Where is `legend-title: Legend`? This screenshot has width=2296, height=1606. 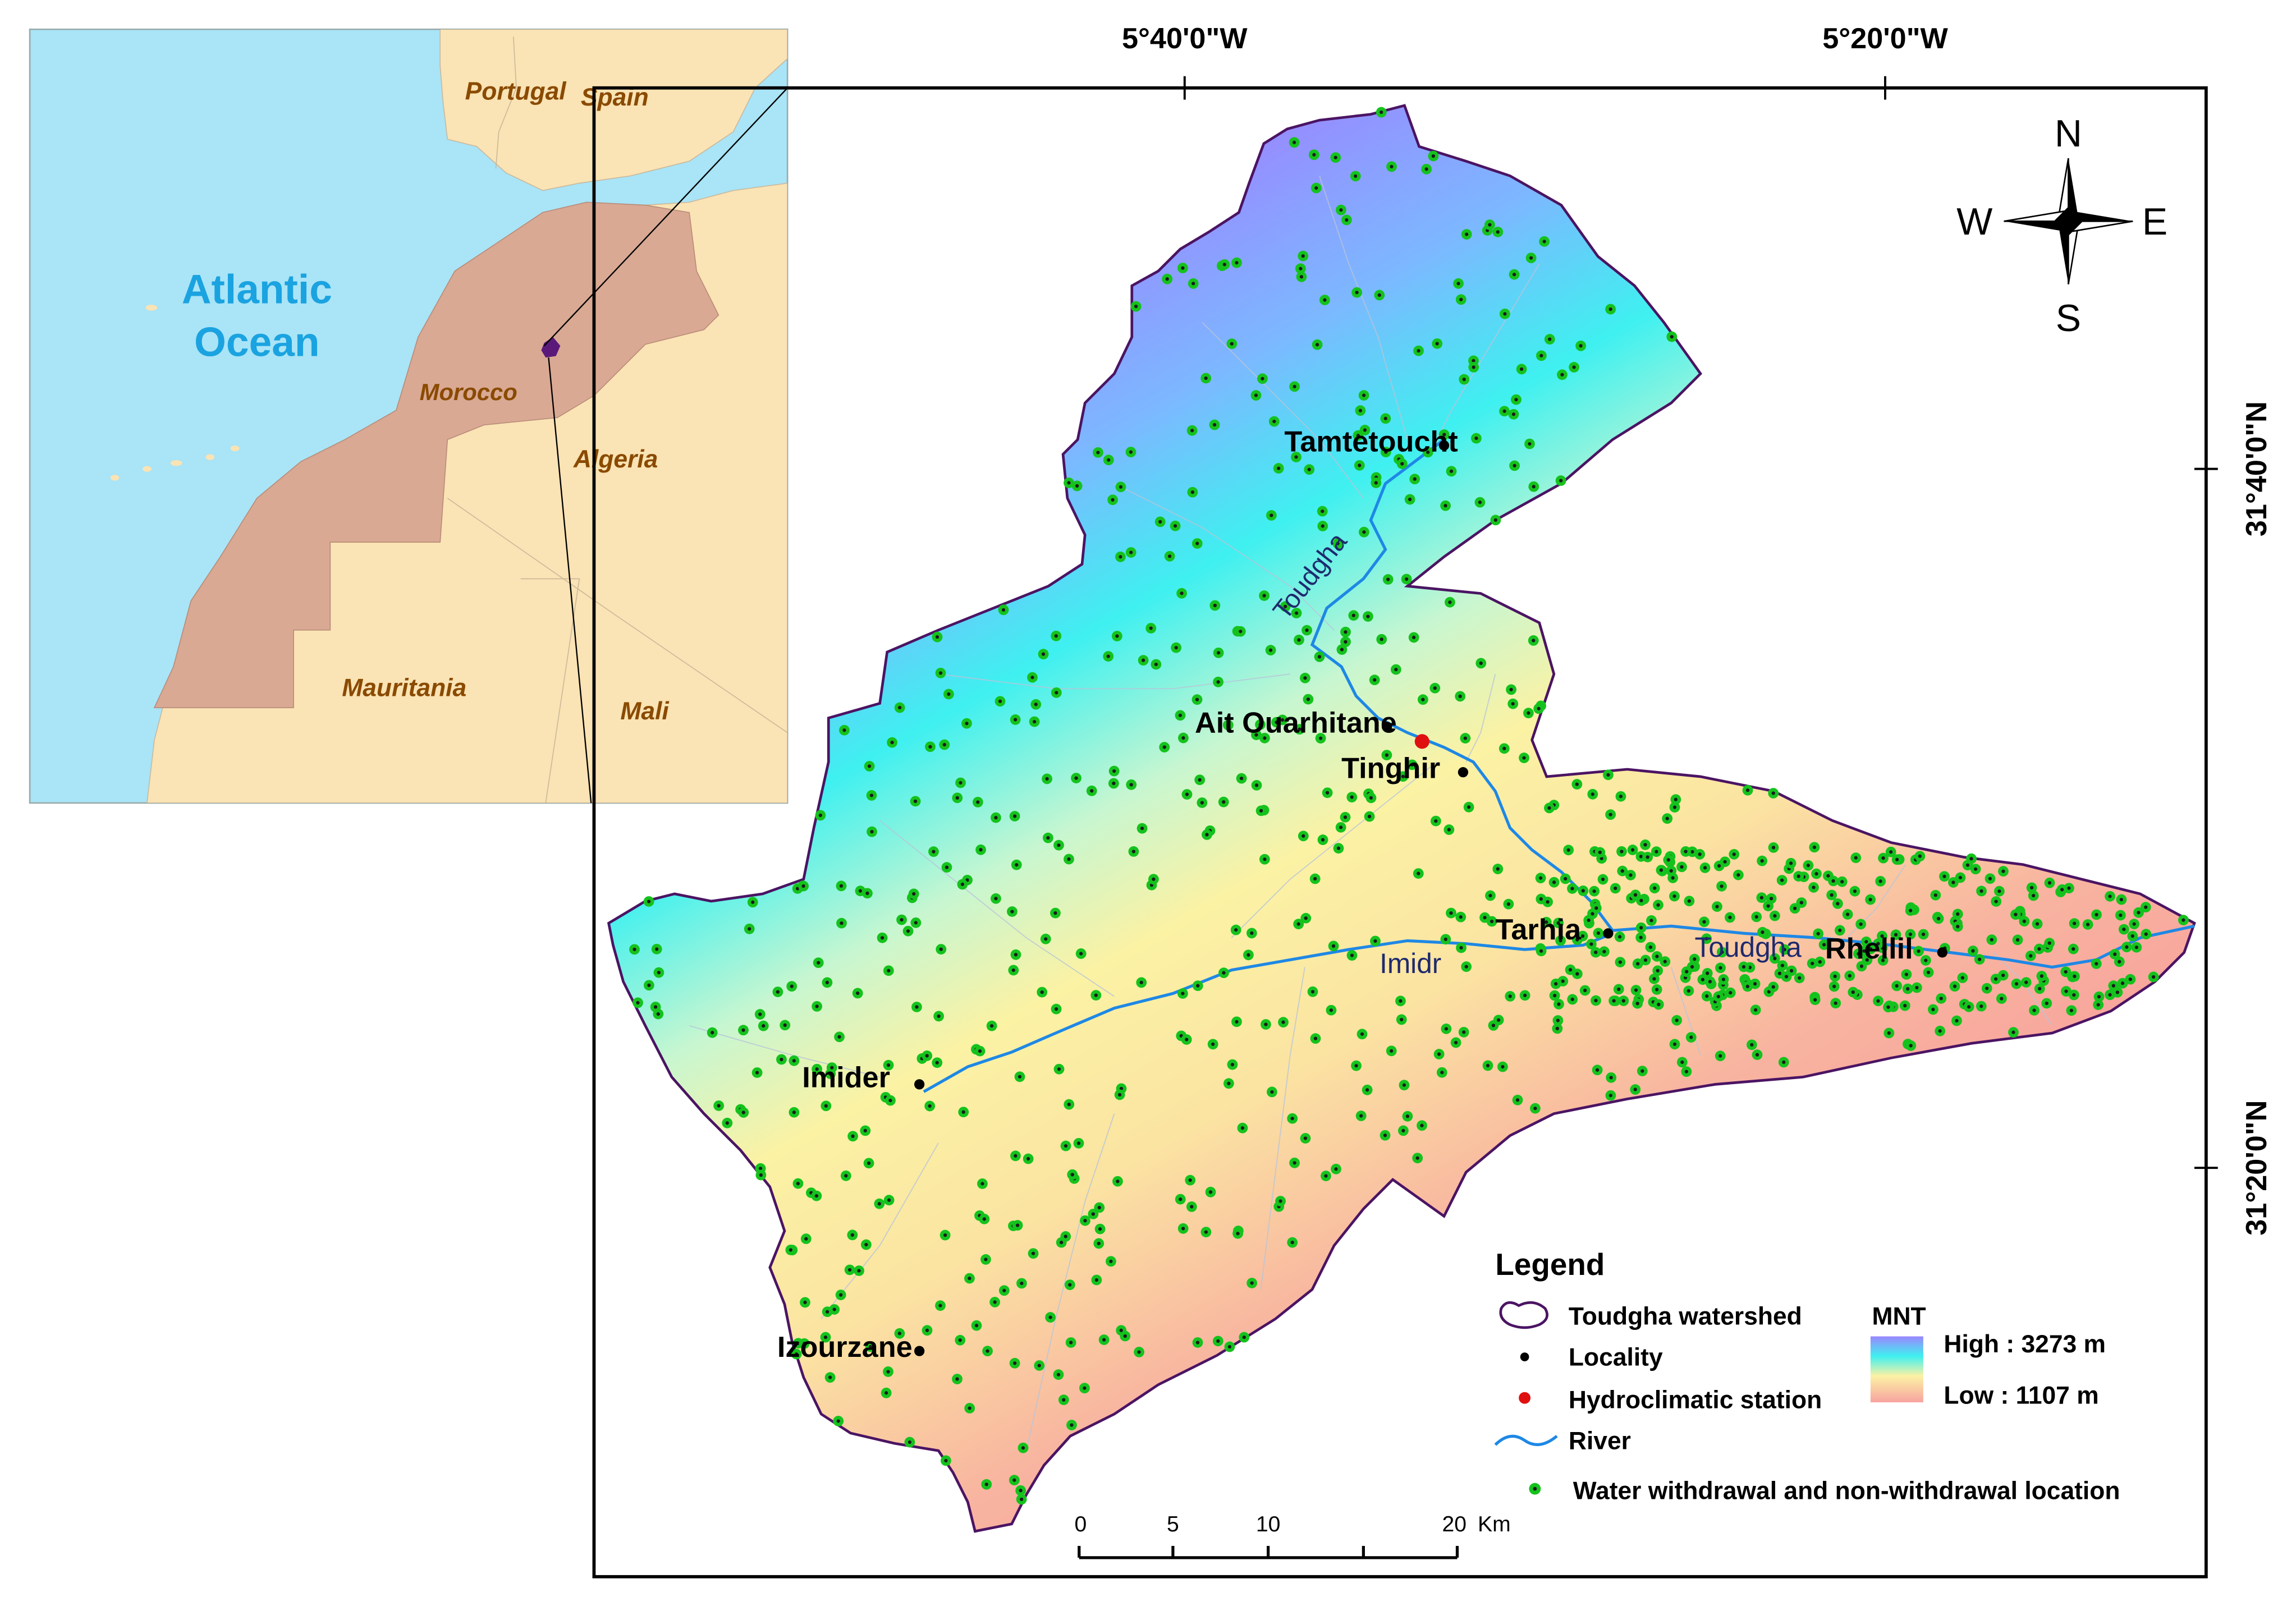
legend-title: Legend is located at coordinates (1550, 1264).